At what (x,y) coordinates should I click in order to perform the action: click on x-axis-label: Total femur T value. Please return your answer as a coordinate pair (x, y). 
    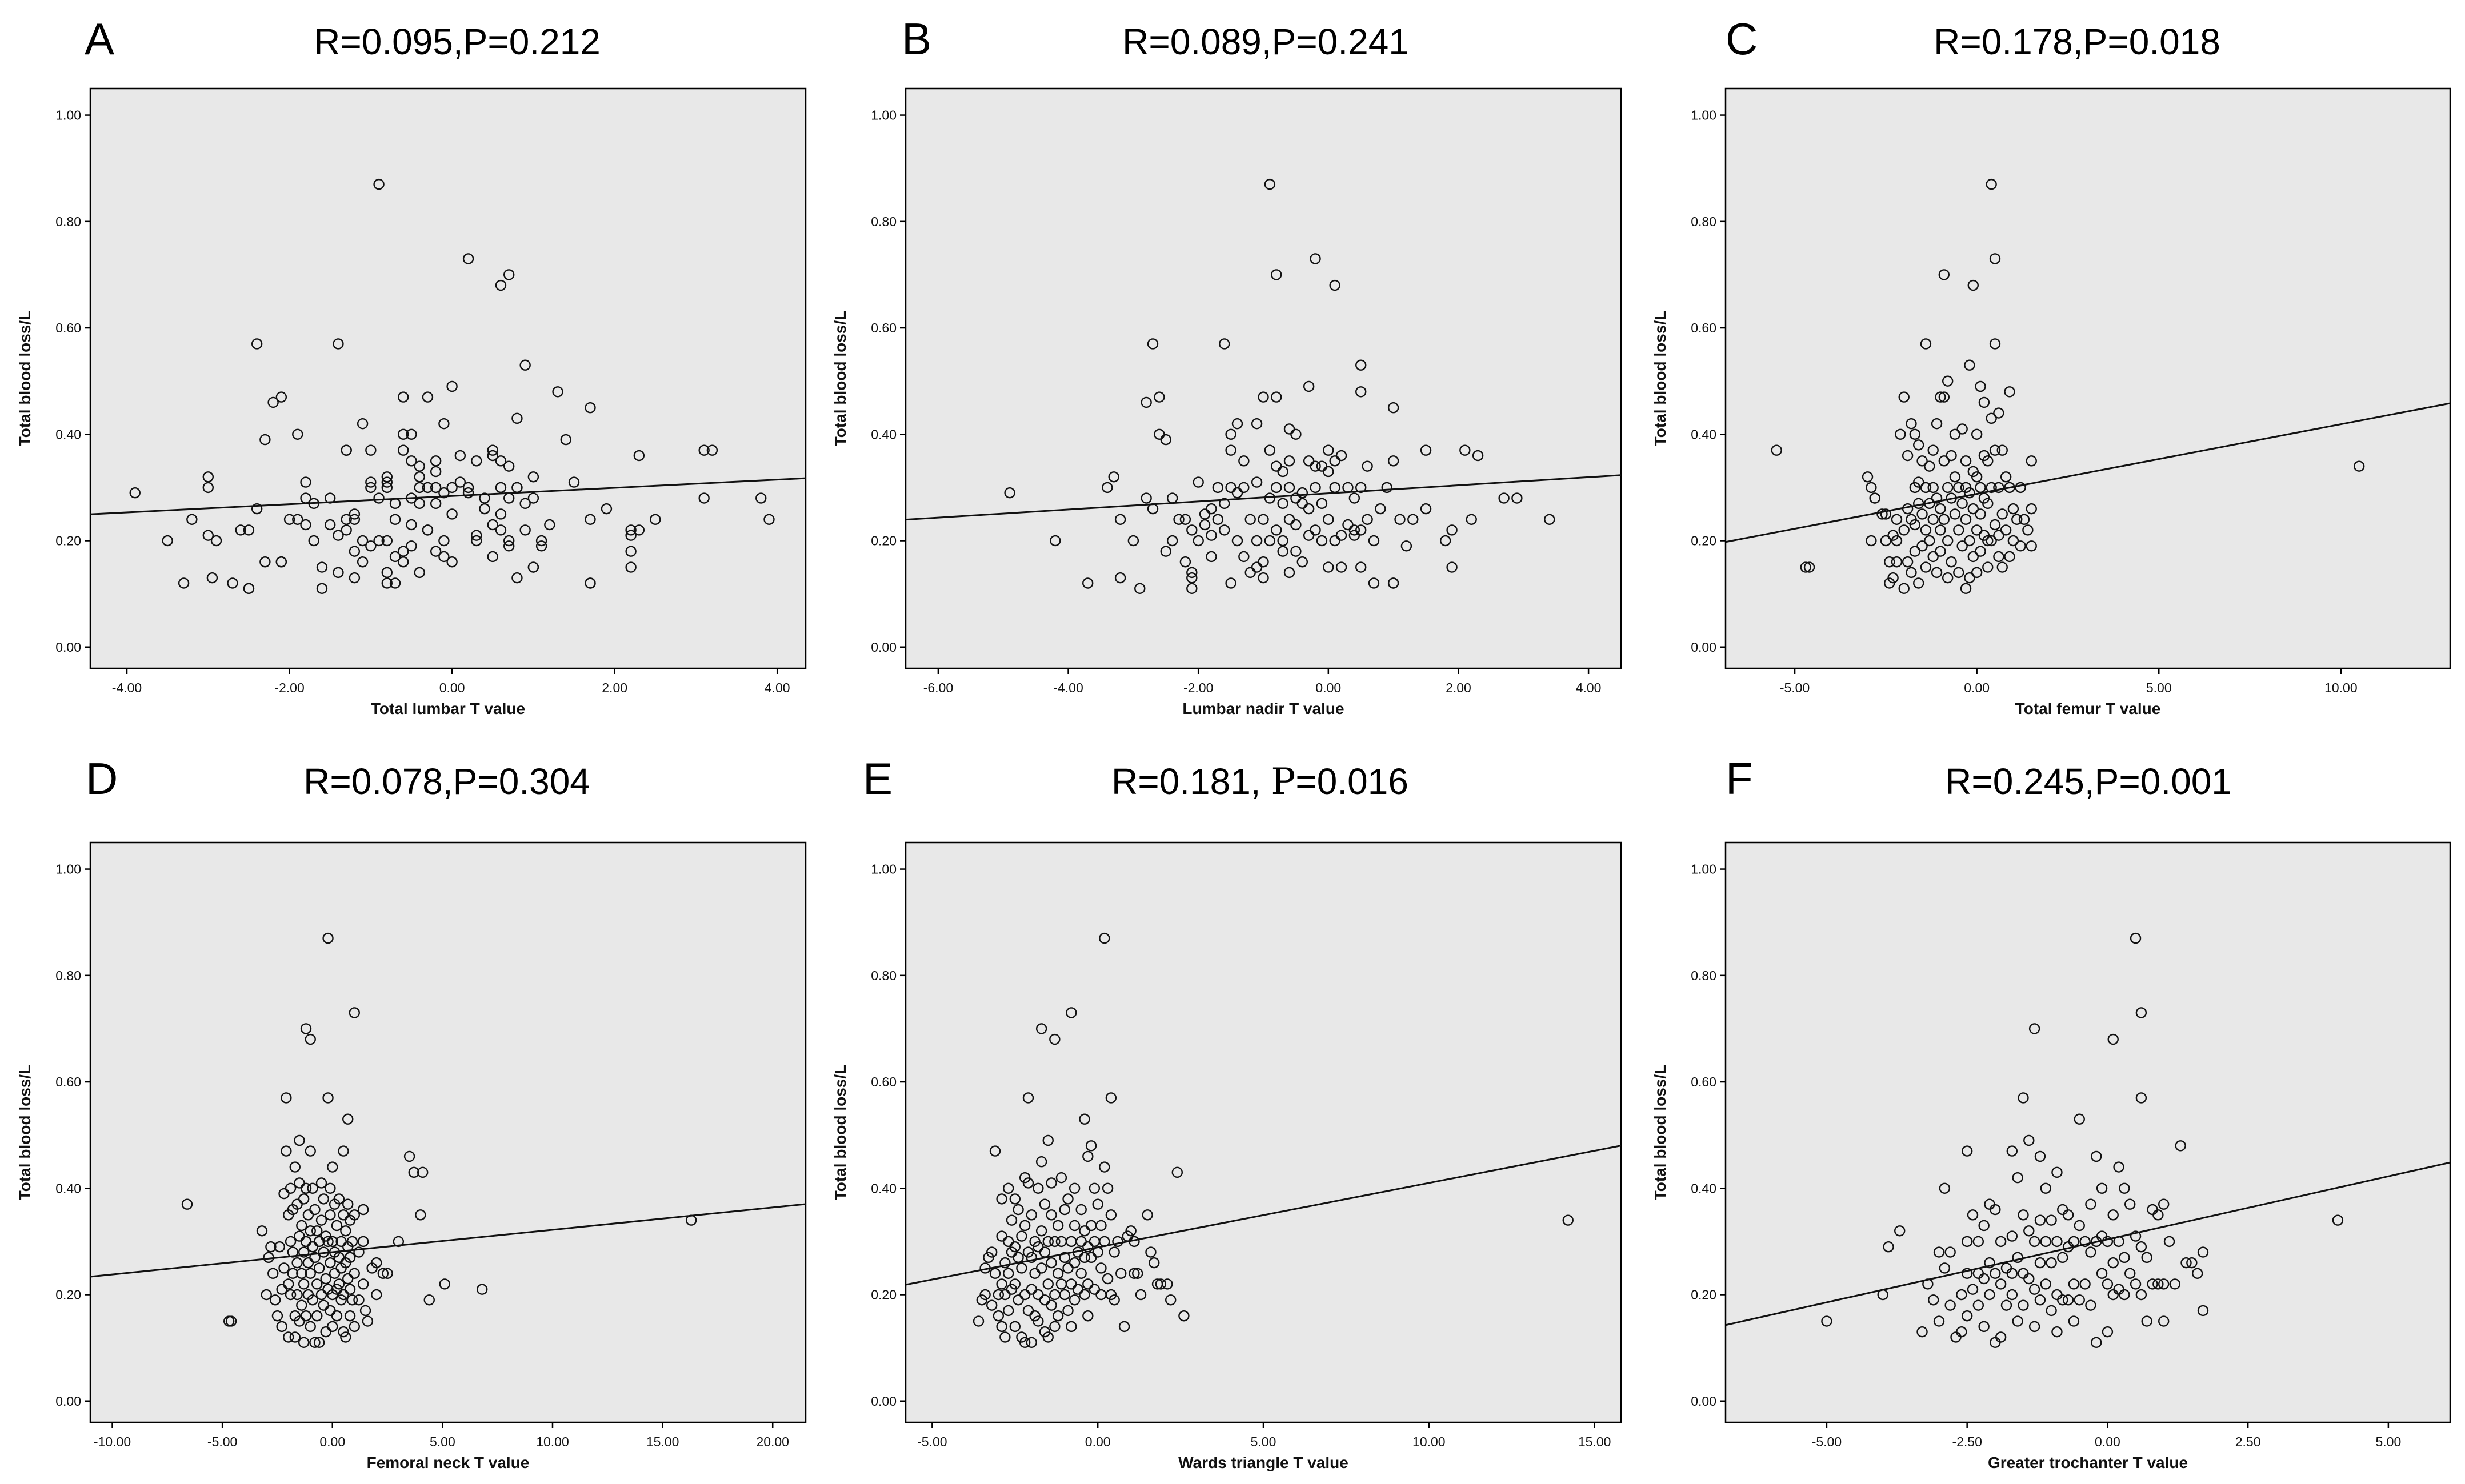
    Looking at the image, I should click on (2088, 708).